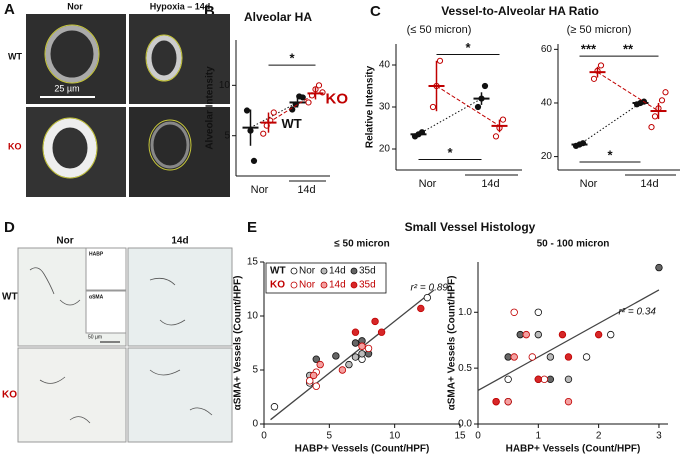 The height and width of the screenshot is (455, 685). What do you see at coordinates (460, 436) in the screenshot?
I see `x-tick-label: 15` at bounding box center [460, 436].